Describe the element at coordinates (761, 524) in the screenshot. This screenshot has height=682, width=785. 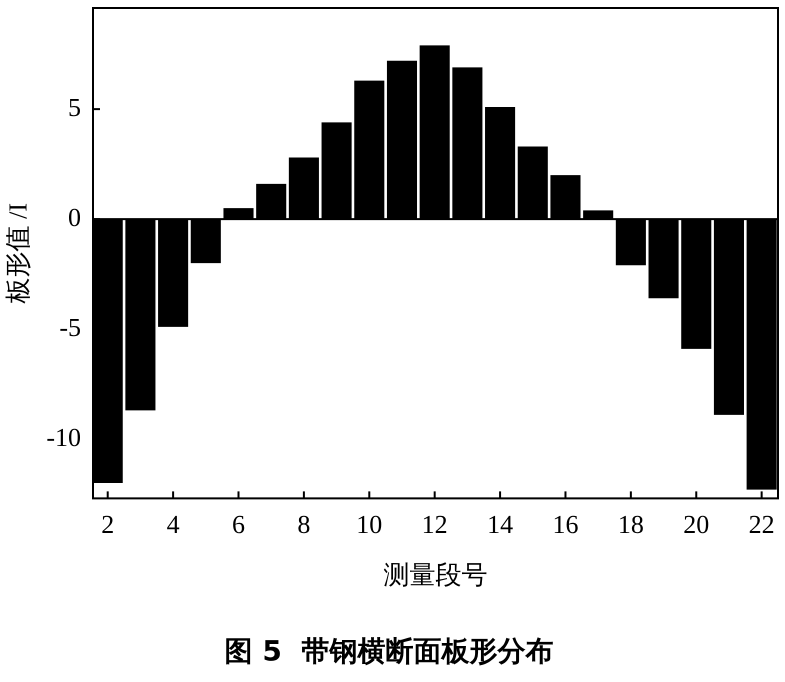
I see `x-tick-label: 22` at that location.